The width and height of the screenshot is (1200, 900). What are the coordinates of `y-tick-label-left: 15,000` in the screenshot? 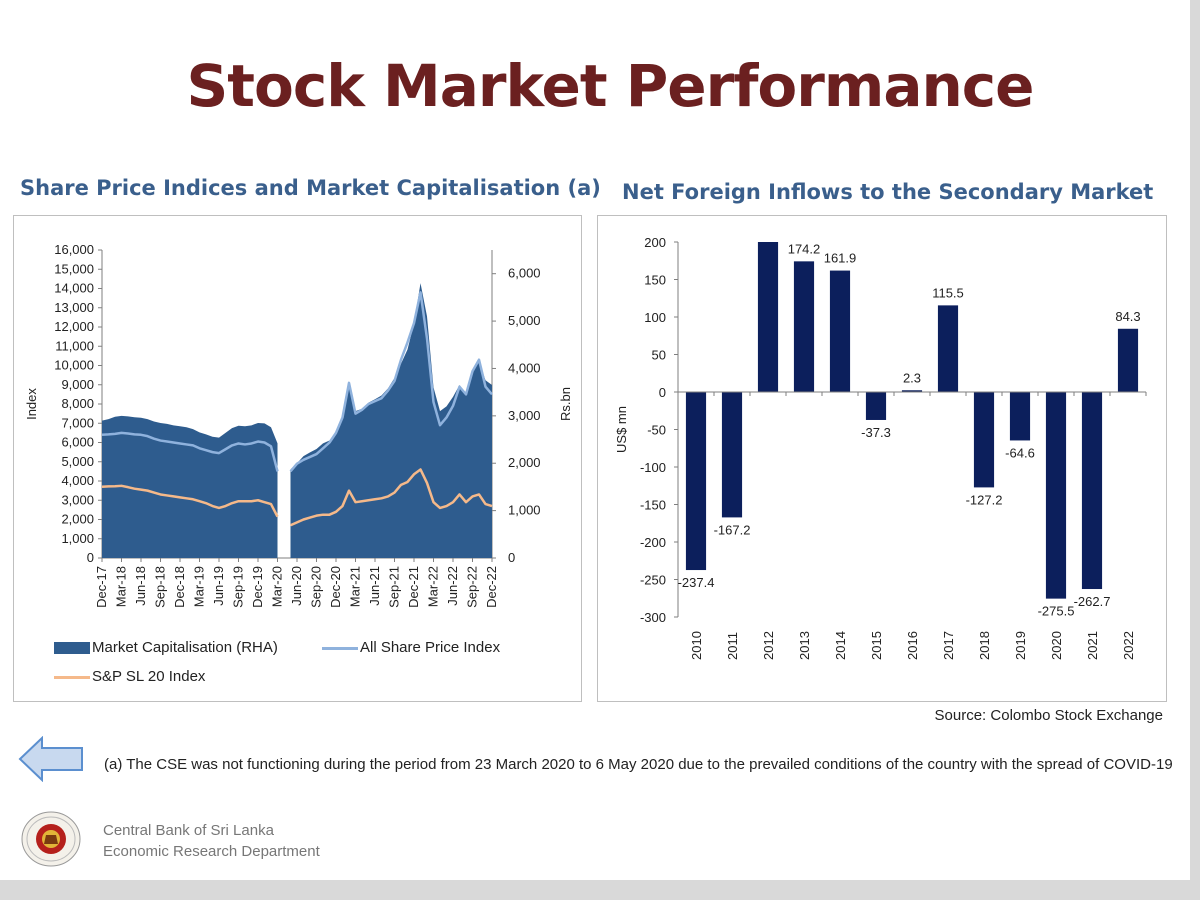 It's located at (74, 268).